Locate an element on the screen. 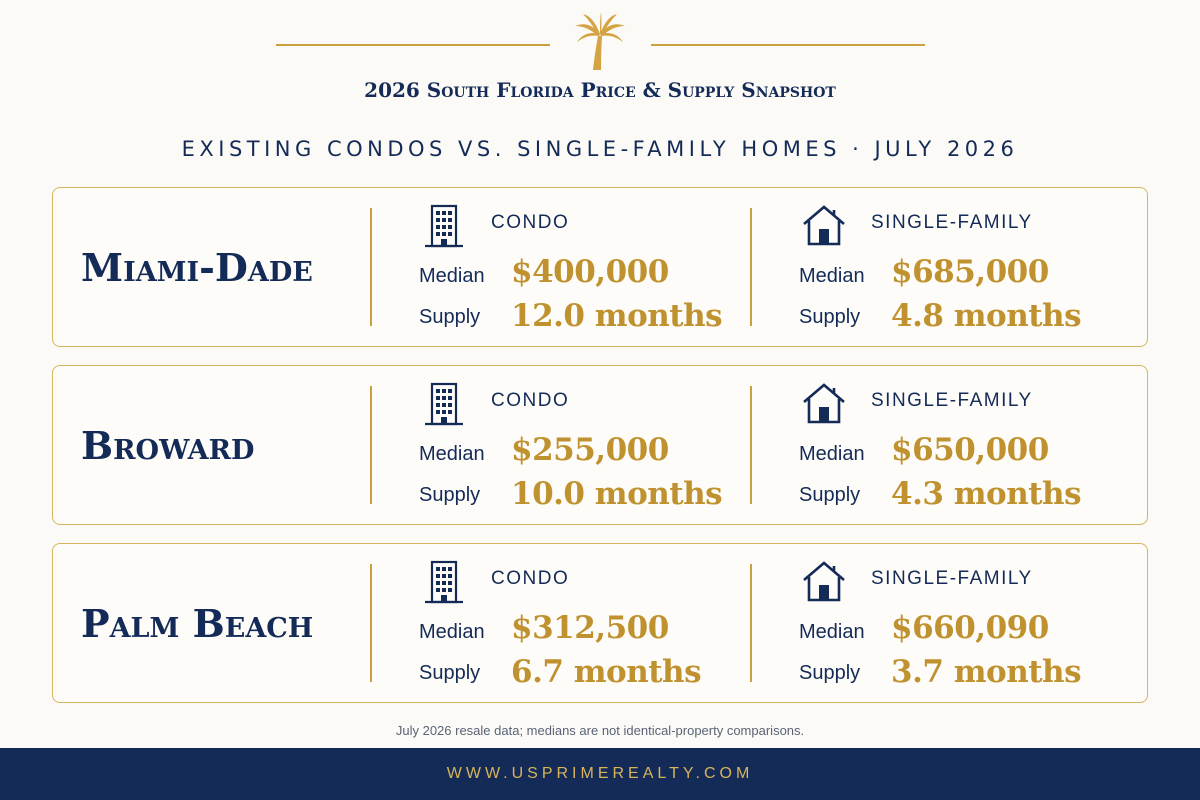 The image size is (1200, 800). region-name: Broward is located at coordinates (168, 445).